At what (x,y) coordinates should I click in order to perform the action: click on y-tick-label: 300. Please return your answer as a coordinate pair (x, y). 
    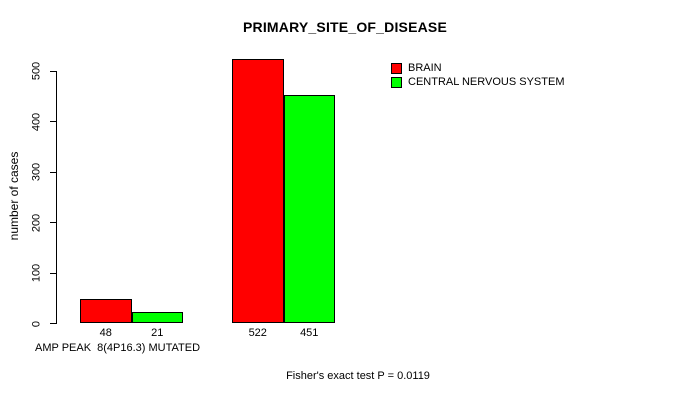
    Looking at the image, I should click on (36, 172).